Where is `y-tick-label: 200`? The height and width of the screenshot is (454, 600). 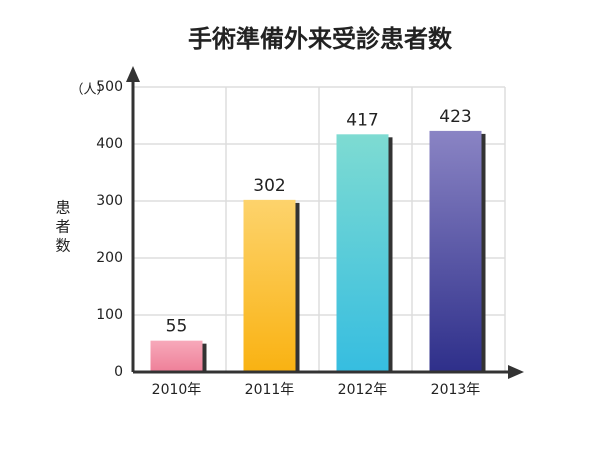 y-tick-label: 200 is located at coordinates (109, 258).